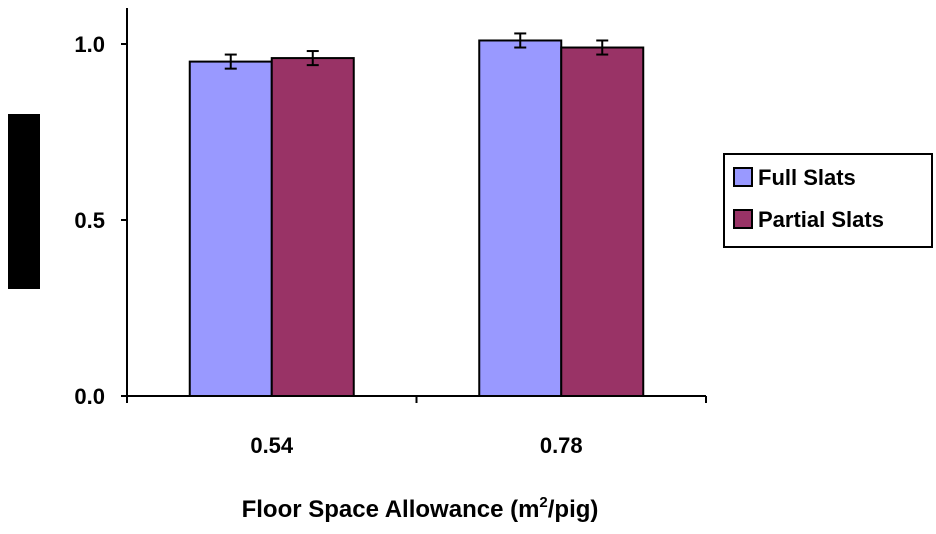  What do you see at coordinates (416, 51) in the screenshot?
I see `error-bars-layer` at bounding box center [416, 51].